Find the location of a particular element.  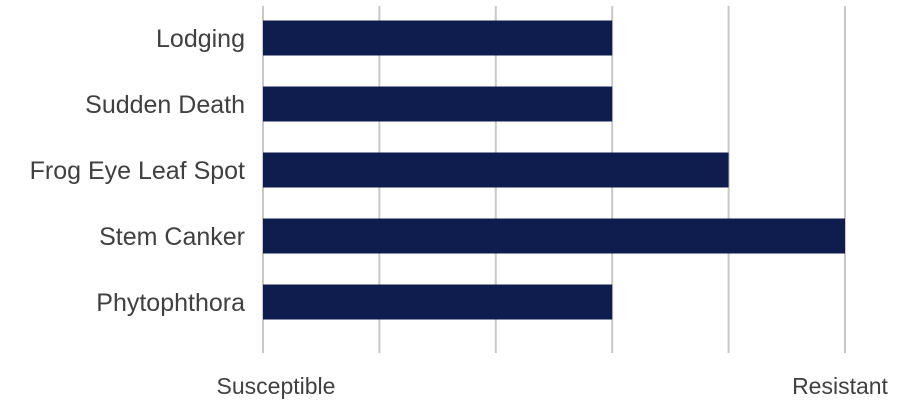

bar-lodging is located at coordinates (438, 38).